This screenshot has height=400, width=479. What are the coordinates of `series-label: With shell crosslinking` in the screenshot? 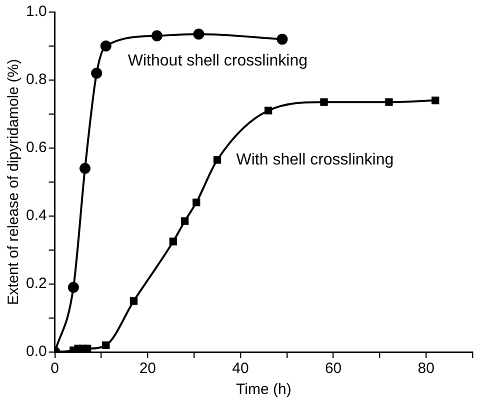 It's located at (315, 159).